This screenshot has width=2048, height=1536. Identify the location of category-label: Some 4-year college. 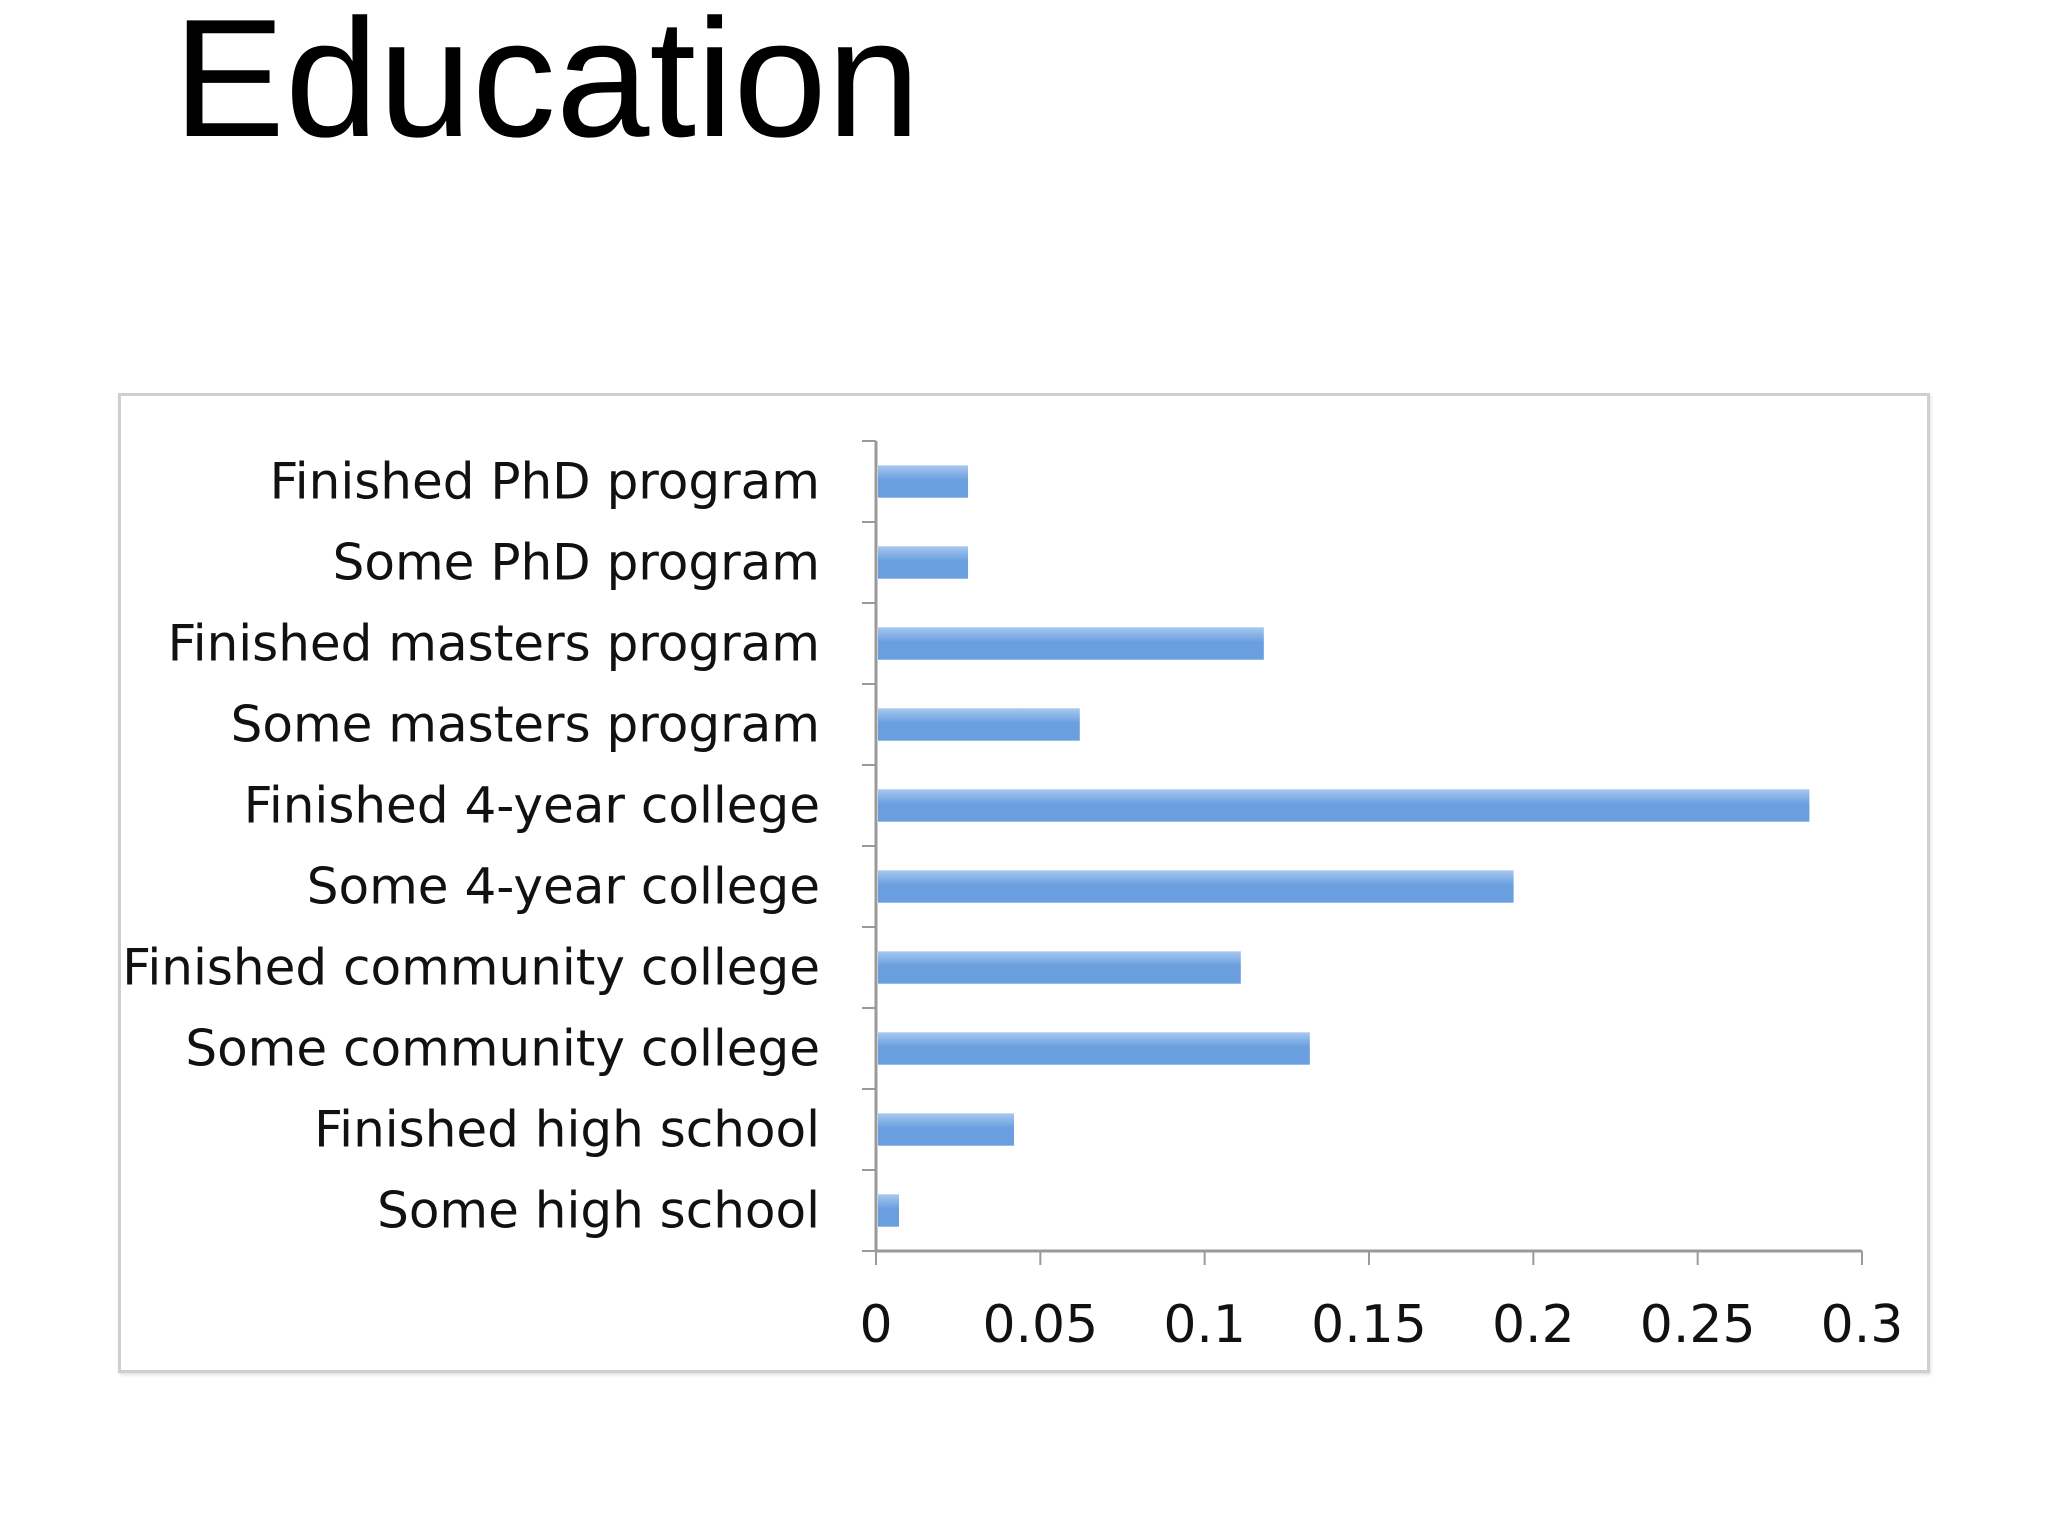
(563, 887).